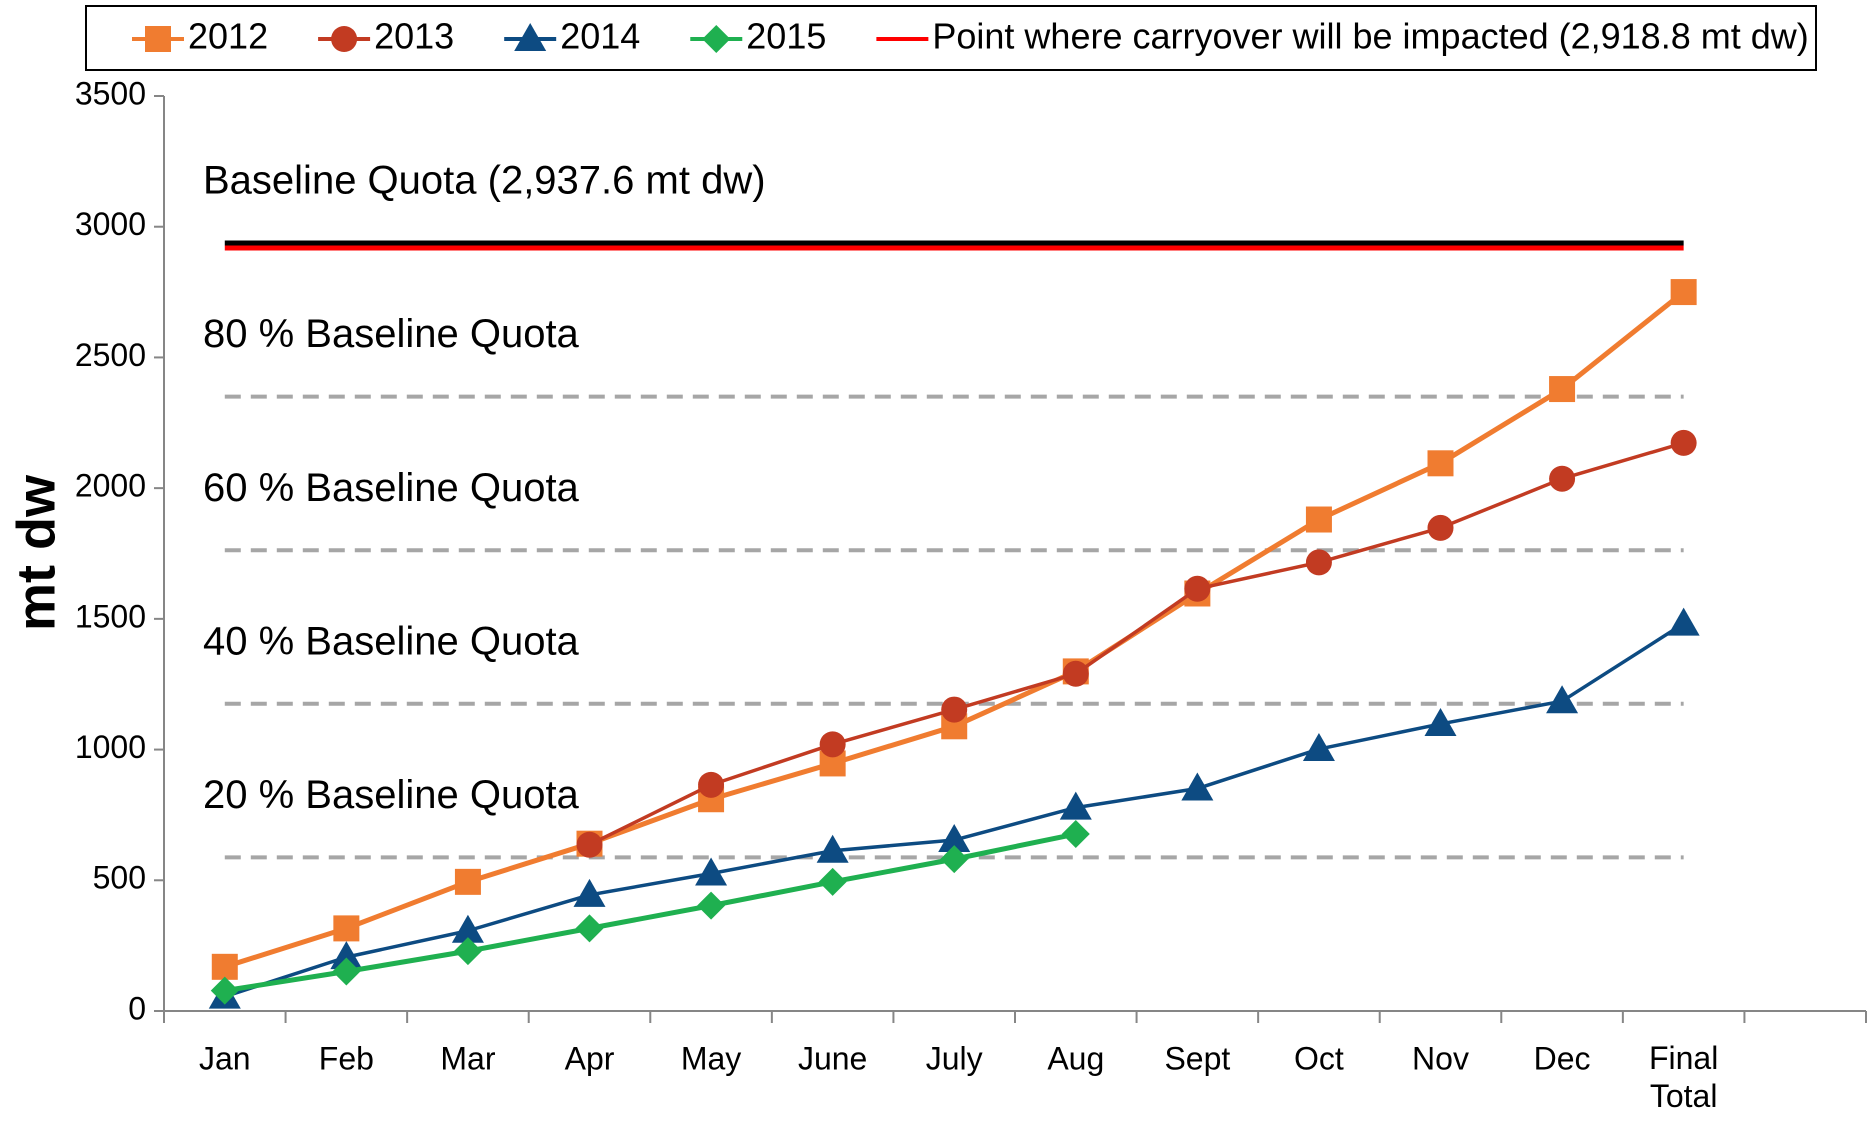 Image resolution: width=1872 pixels, height=1127 pixels. Describe the element at coordinates (391, 334) in the screenshot. I see `reference-label: 80 % Baseline Quota` at that location.